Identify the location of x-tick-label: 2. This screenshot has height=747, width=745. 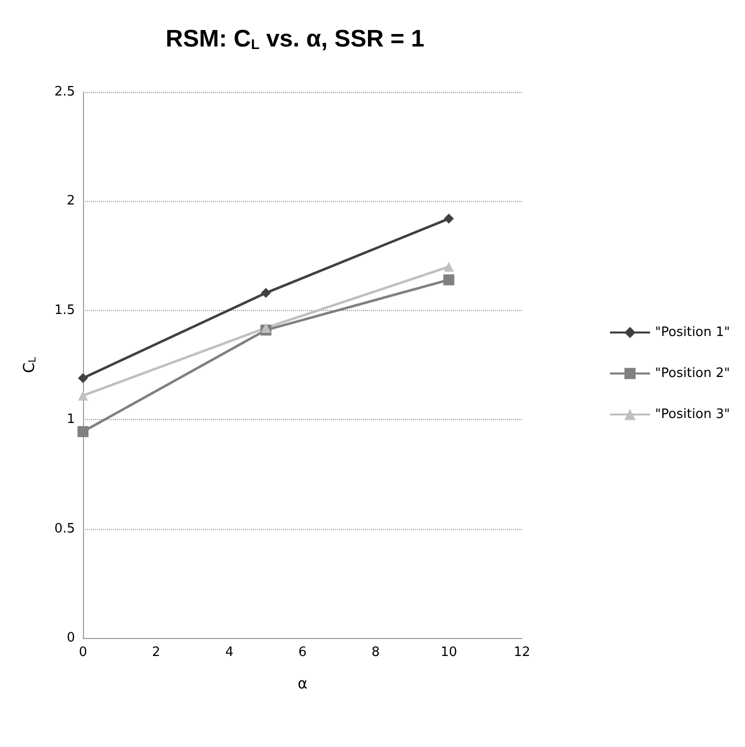
(156, 652).